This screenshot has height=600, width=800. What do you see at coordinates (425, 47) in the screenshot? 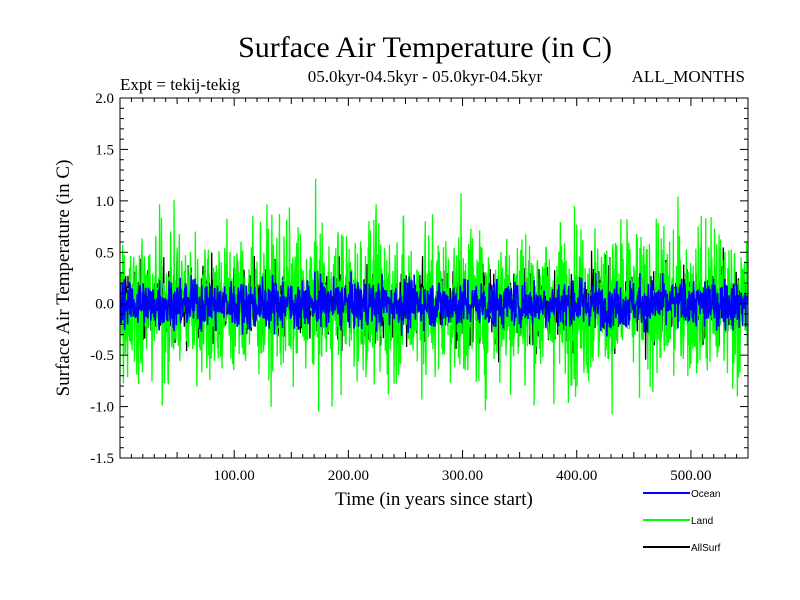
I see `chart-title: Surface Air Temperature (in C)` at bounding box center [425, 47].